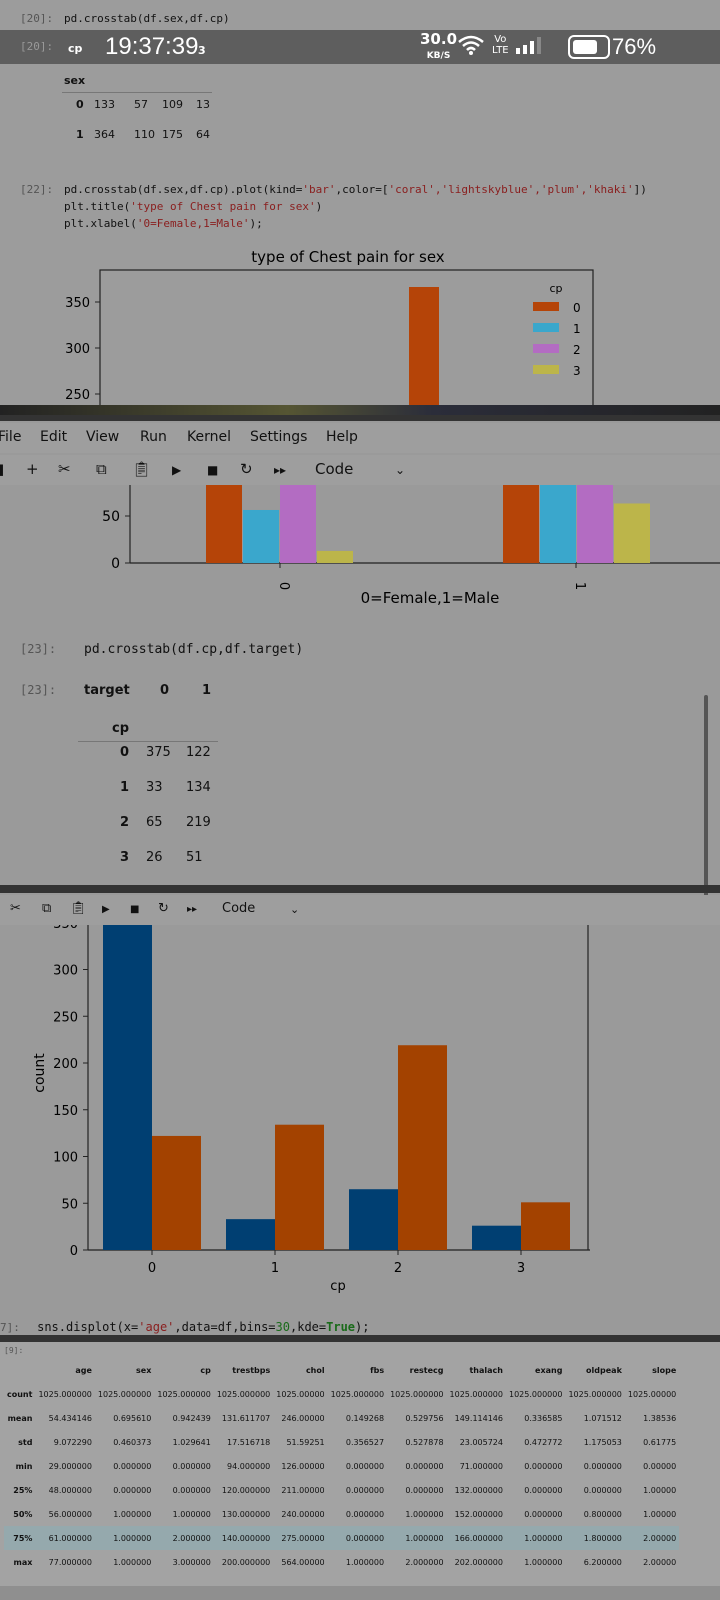 The height and width of the screenshot is (1600, 720). Describe the element at coordinates (342, 437) in the screenshot. I see `menu-help: Help` at that location.